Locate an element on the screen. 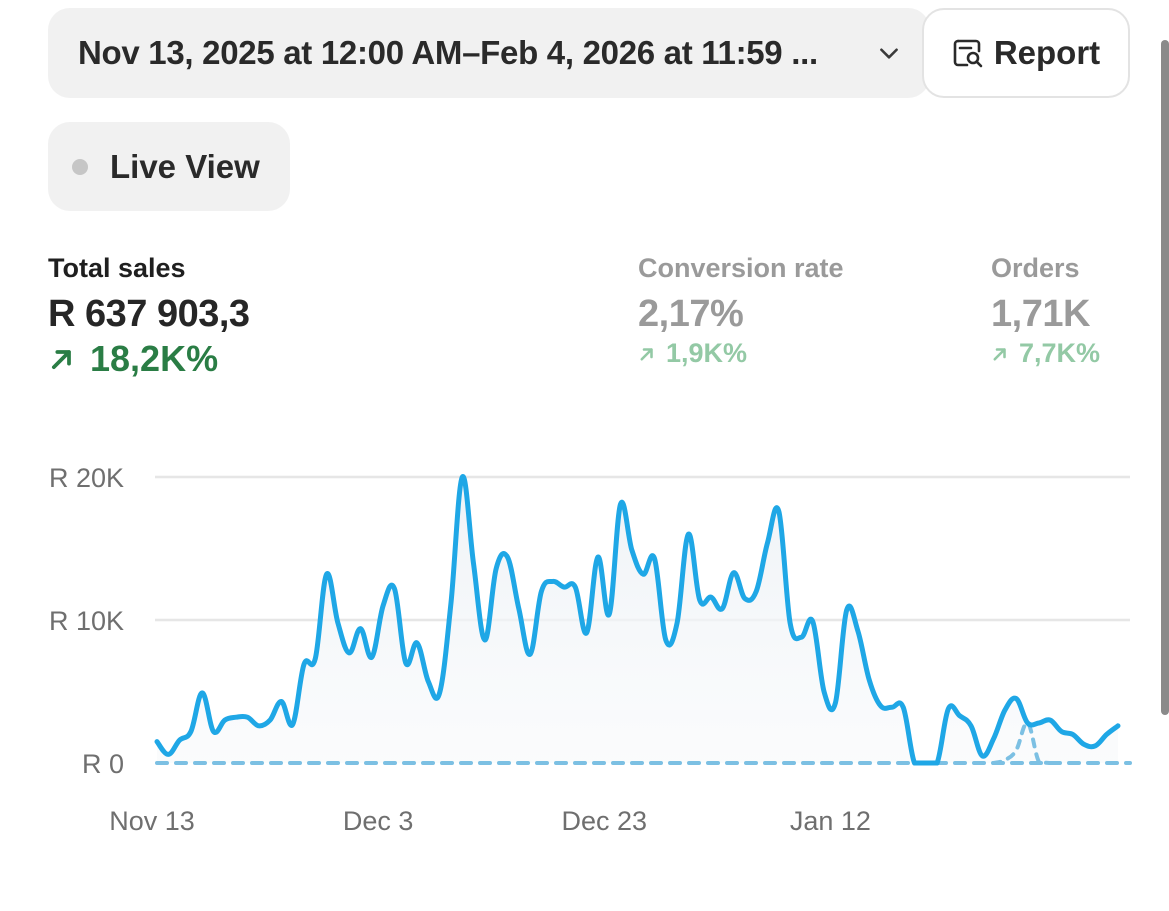  report-search-icon is located at coordinates (968, 53).